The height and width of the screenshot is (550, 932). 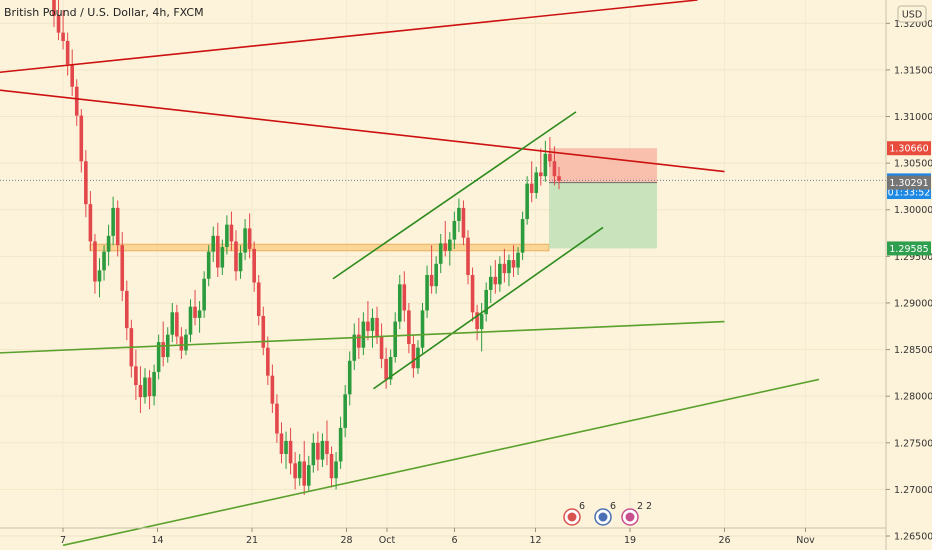 What do you see at coordinates (632, 513) in the screenshot?
I see `event-flag-mixed-icon: 2` at bounding box center [632, 513].